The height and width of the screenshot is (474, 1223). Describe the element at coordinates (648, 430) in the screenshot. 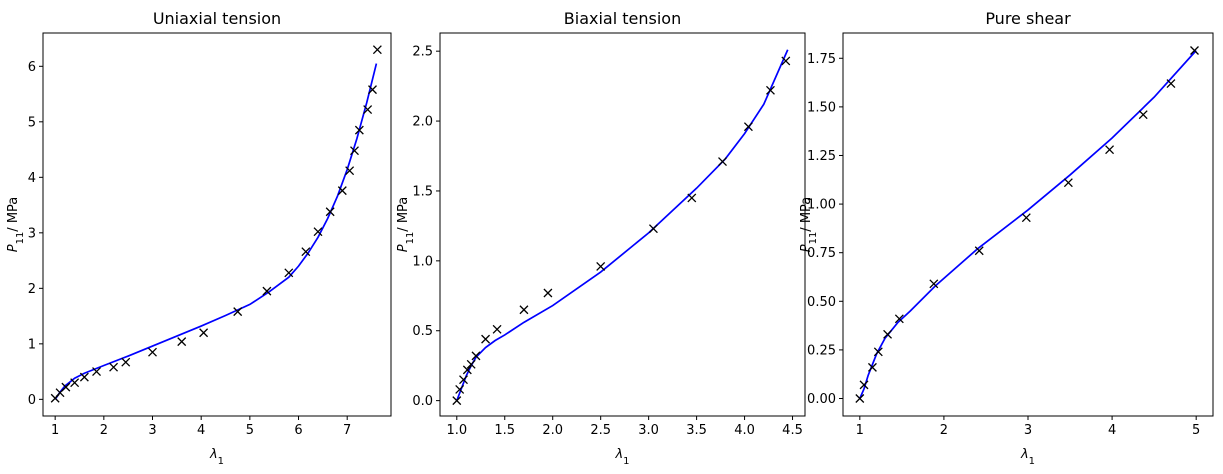

I see `x-tick-label: 3.0` at that location.